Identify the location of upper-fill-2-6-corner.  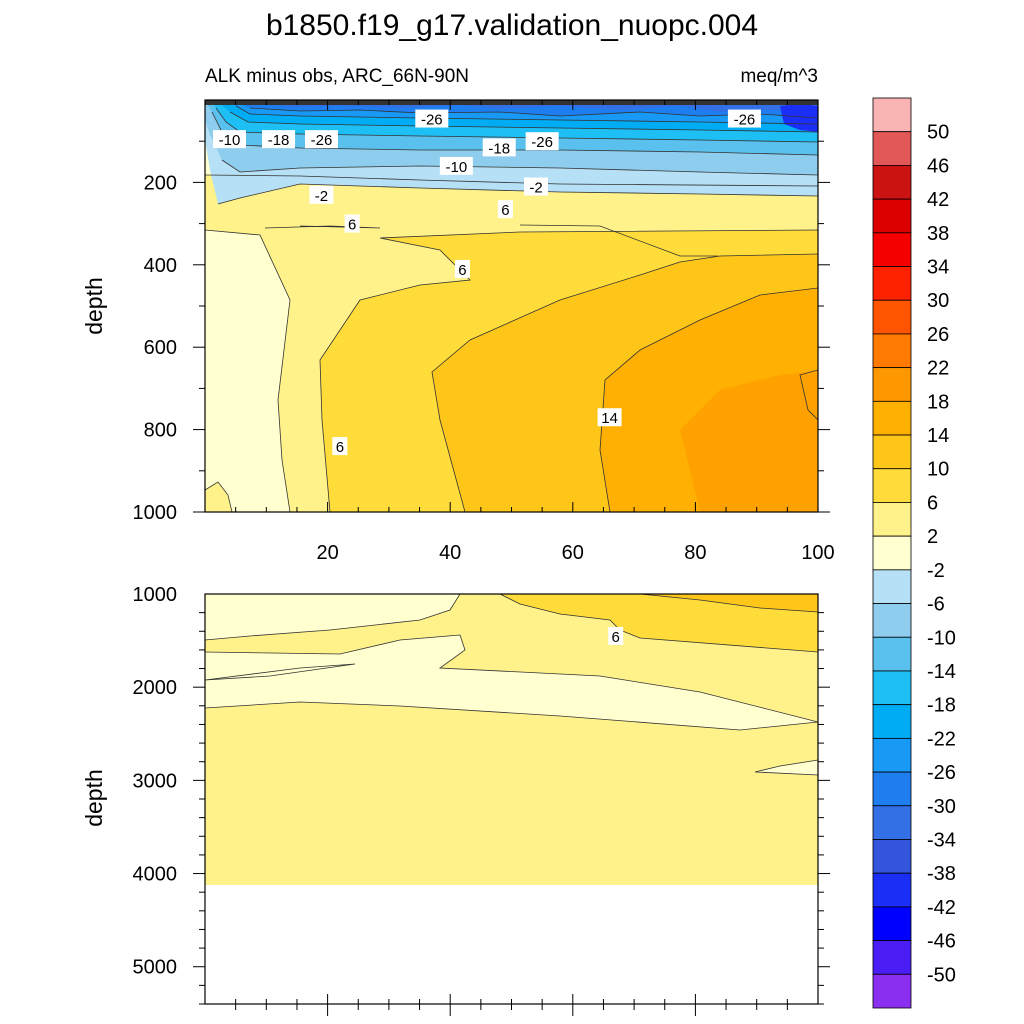
(218, 497).